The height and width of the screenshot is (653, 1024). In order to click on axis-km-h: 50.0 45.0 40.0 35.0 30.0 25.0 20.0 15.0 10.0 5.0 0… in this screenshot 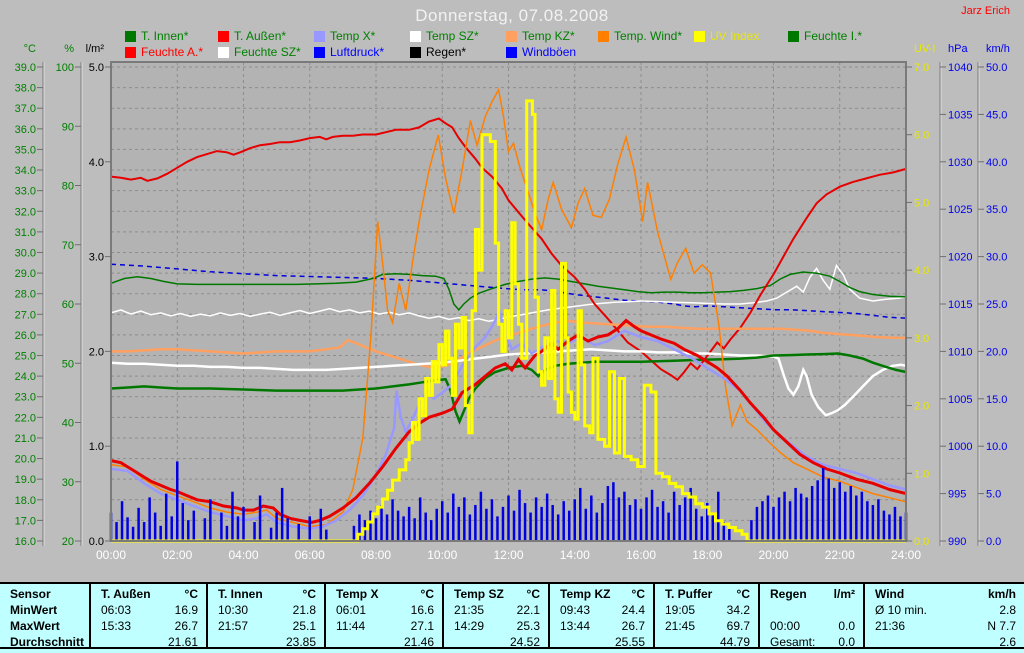, I will do `click(993, 295)`.